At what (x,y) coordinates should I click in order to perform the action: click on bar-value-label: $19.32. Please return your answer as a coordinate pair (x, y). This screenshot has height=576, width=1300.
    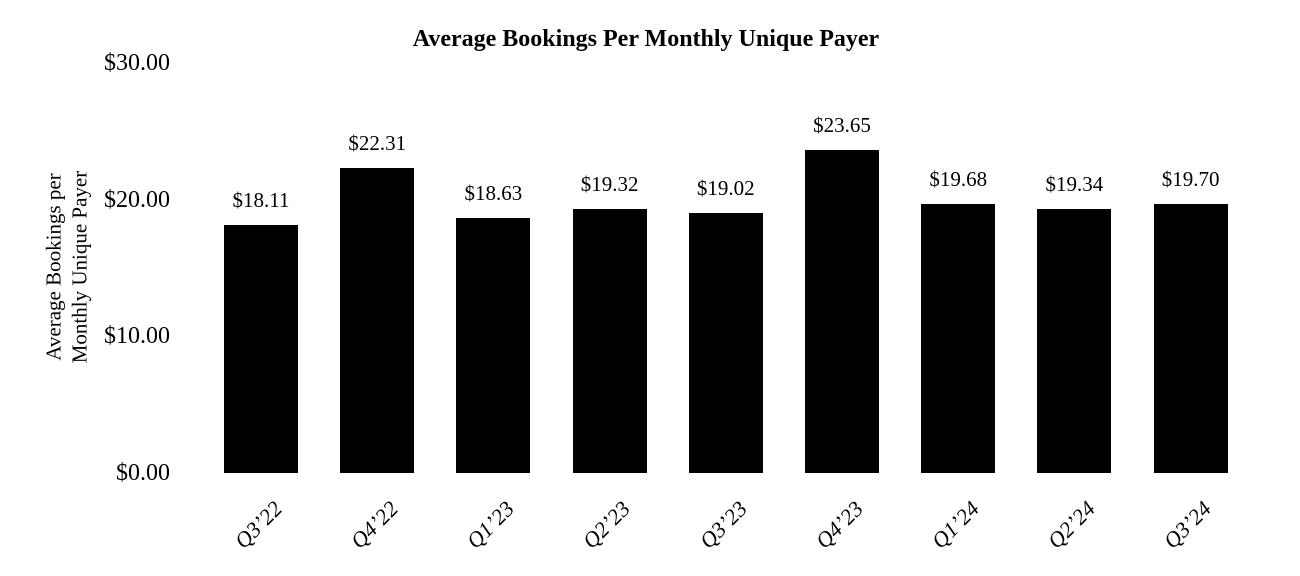
    Looking at the image, I should click on (609, 183).